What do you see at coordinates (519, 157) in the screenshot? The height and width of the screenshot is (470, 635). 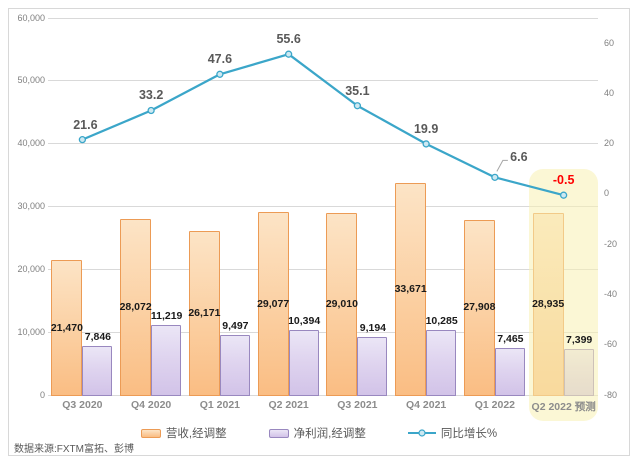 I see `growth-point-label: 6.6` at bounding box center [519, 157].